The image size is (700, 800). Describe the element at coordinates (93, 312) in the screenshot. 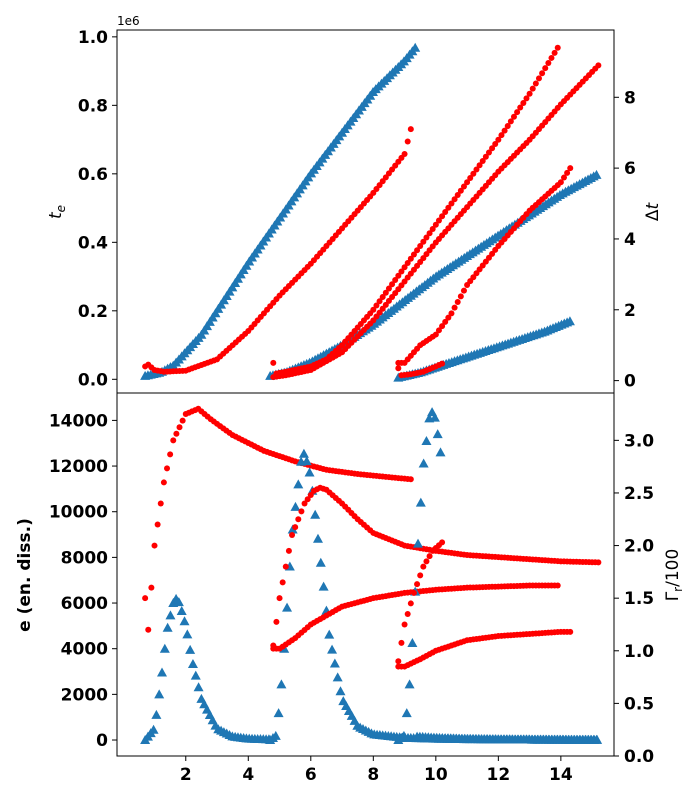

I see `top-left-tick-label: 0.2` at that location.